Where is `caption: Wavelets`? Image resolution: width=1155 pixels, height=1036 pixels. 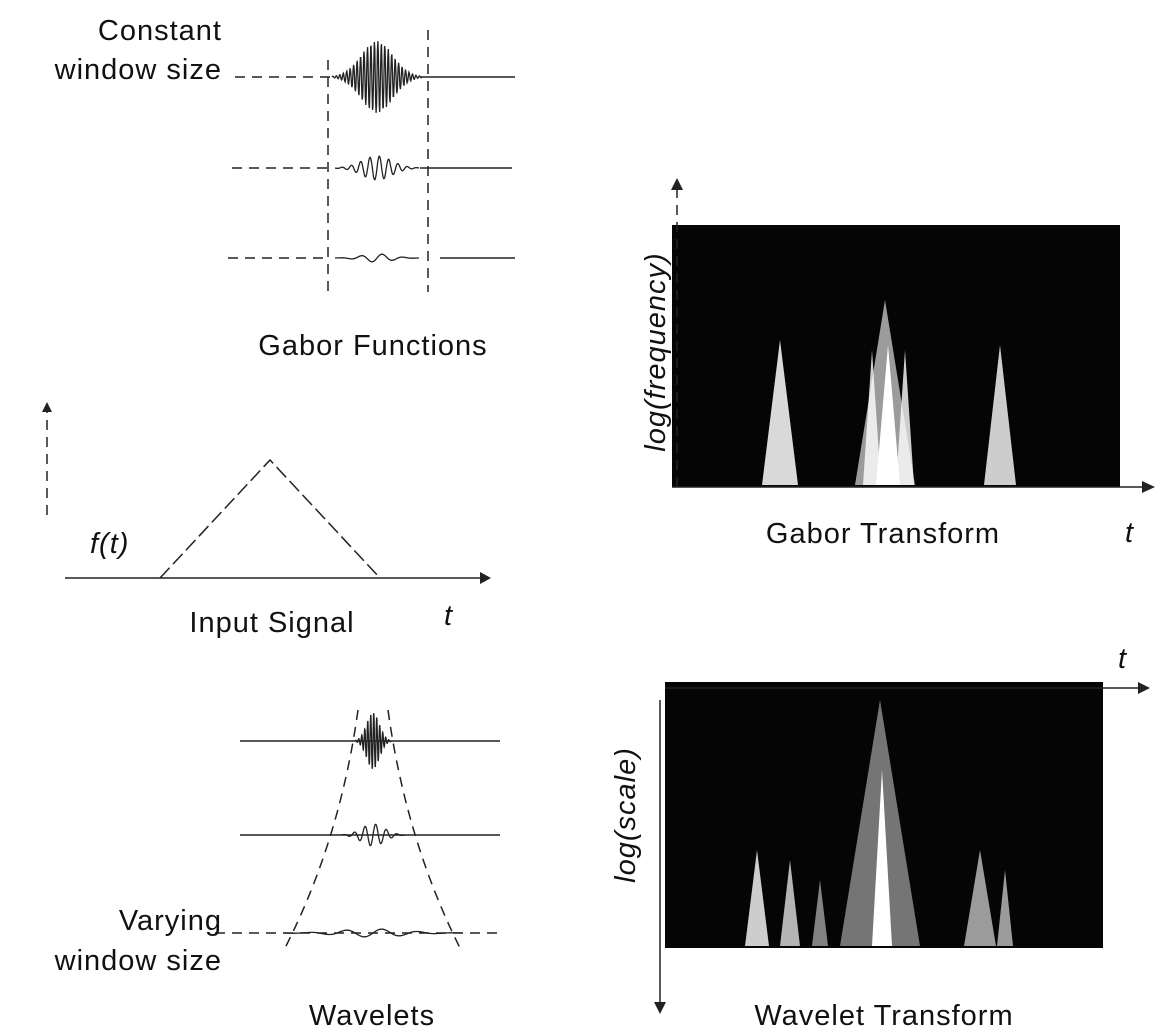
caption: Wavelets is located at coordinates (372, 1016).